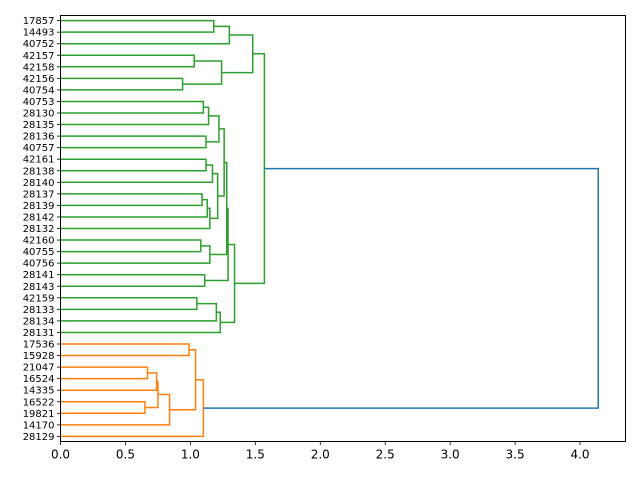 The width and height of the screenshot is (640, 480). I want to click on x-tick-label: 3.0, so click(450, 455).